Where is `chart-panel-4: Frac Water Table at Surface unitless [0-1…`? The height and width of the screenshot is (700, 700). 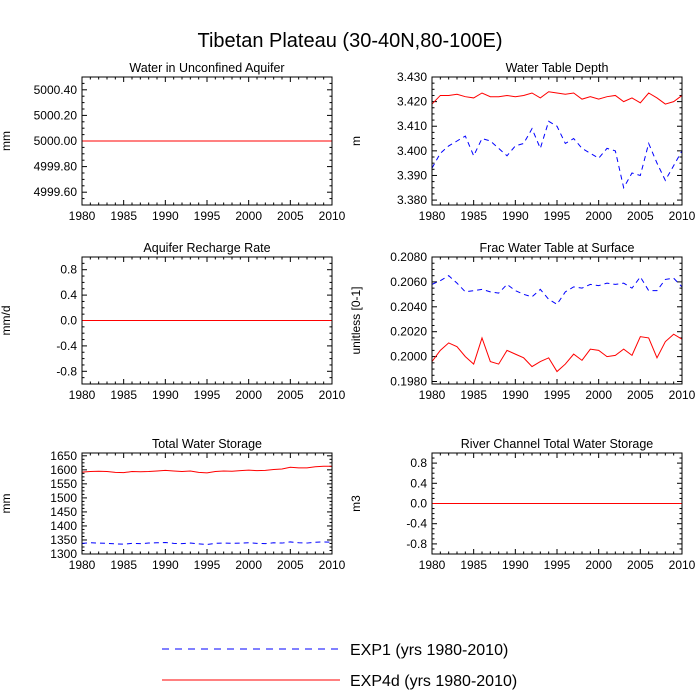
chart-panel-4: Frac Water Table at Surface unitless [0-1… is located at coordinates (522, 321).